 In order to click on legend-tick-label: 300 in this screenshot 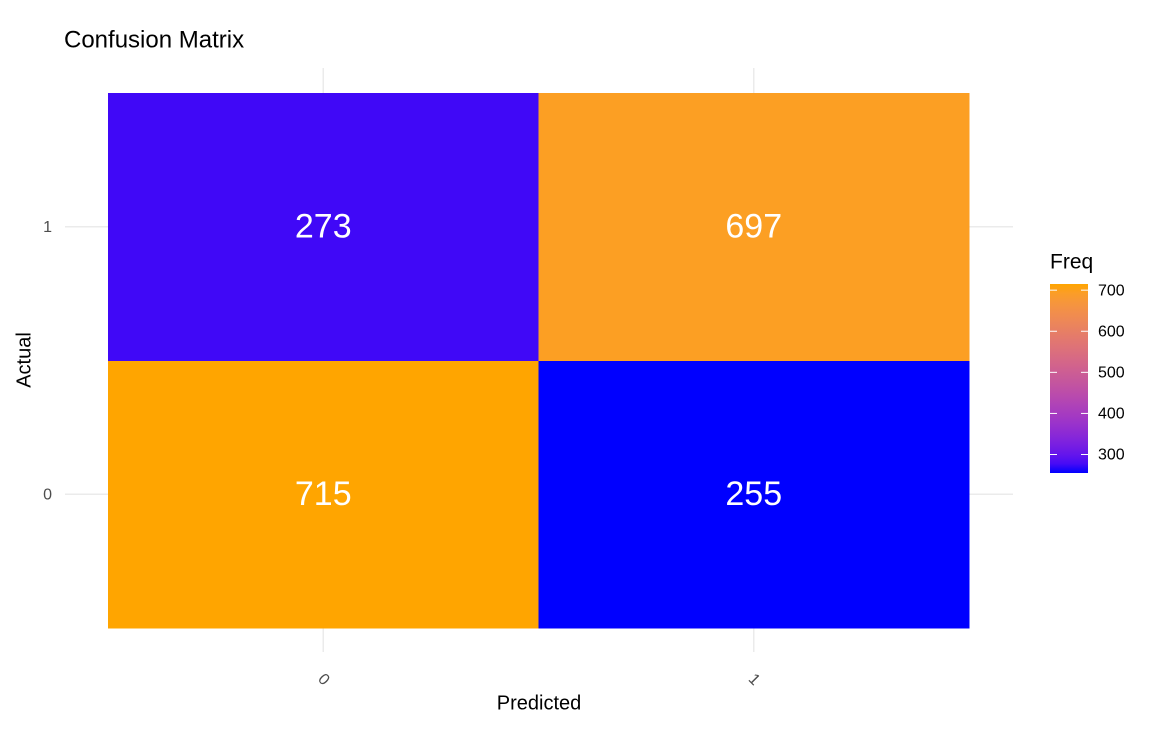, I will do `click(1111, 455)`.